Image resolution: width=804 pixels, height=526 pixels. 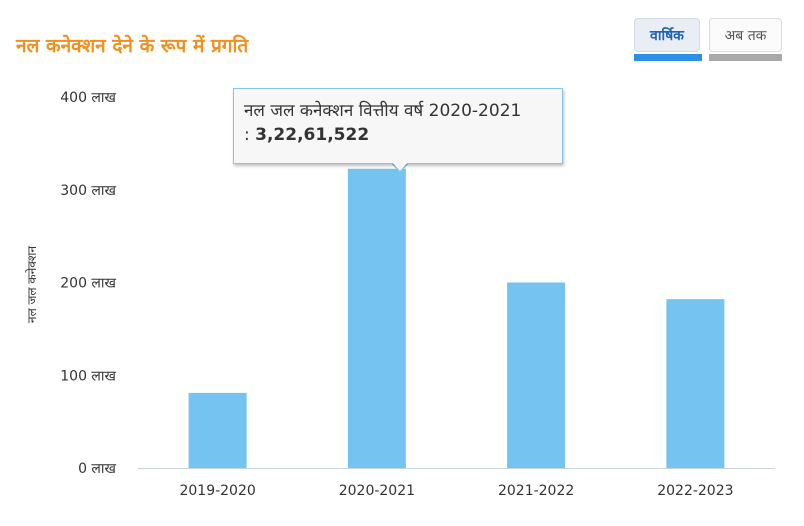 What do you see at coordinates (398, 135) in the screenshot?
I see `tooltip-value-line: : 3,22,61,522` at bounding box center [398, 135].